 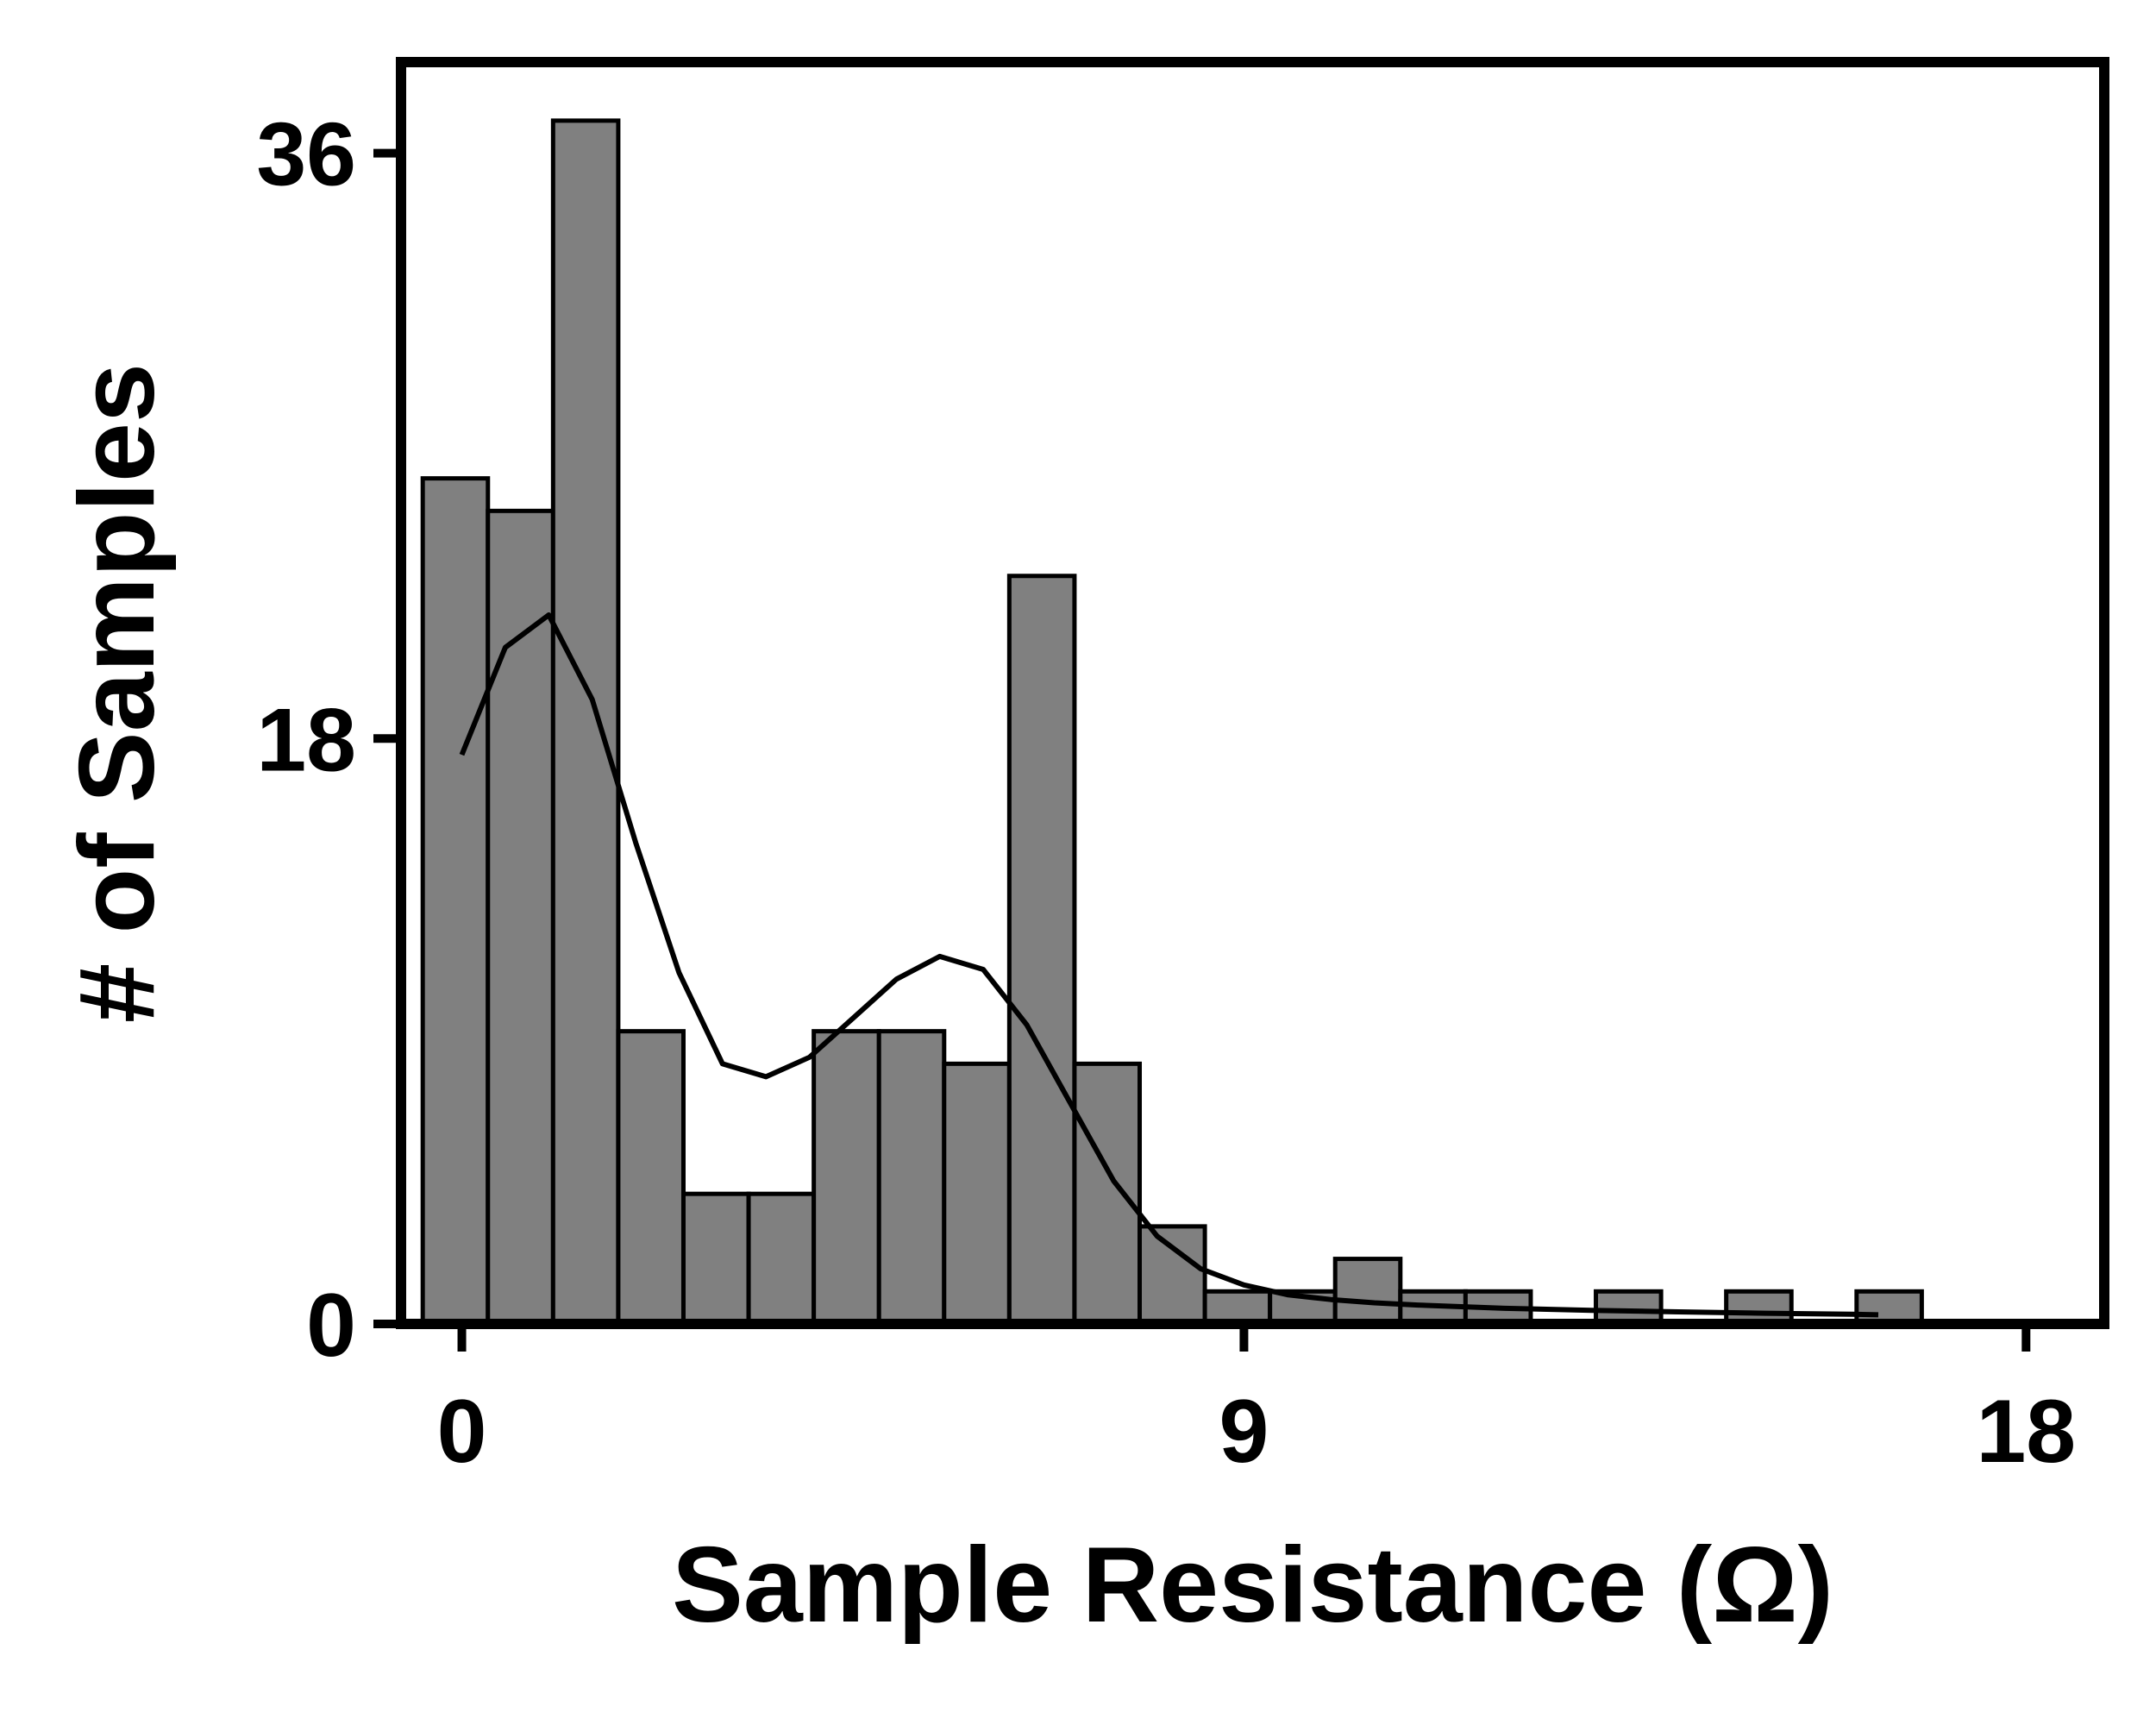 What do you see at coordinates (306, 740) in the screenshot?
I see `y-tick-label: 18` at bounding box center [306, 740].